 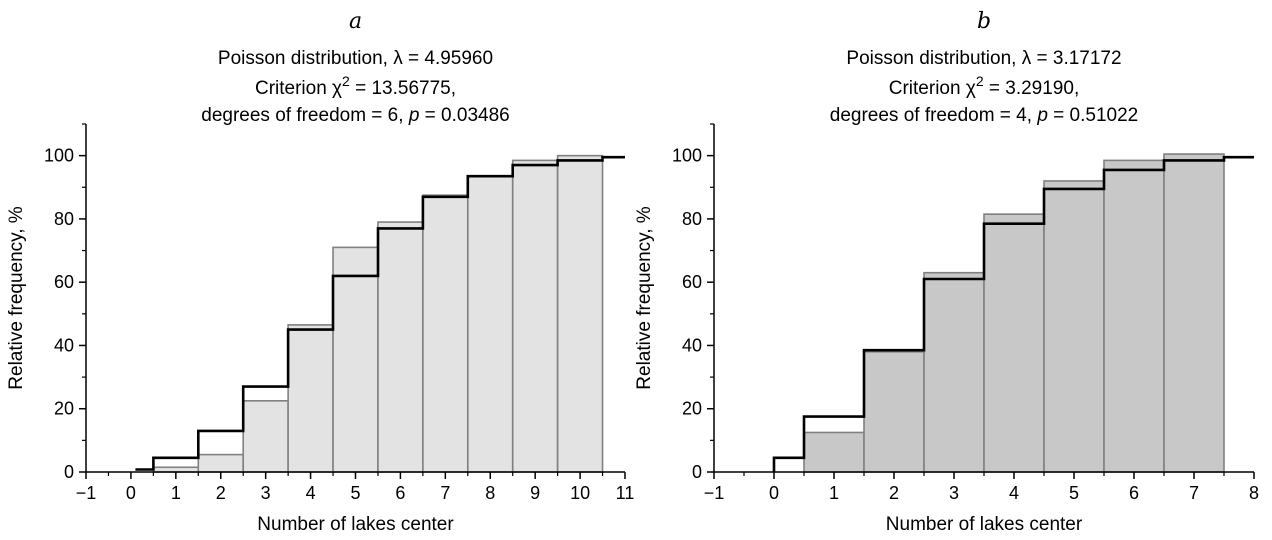 I want to click on chart-title-line: Criterion χ2 = 13.56775,, so click(x=355, y=86).